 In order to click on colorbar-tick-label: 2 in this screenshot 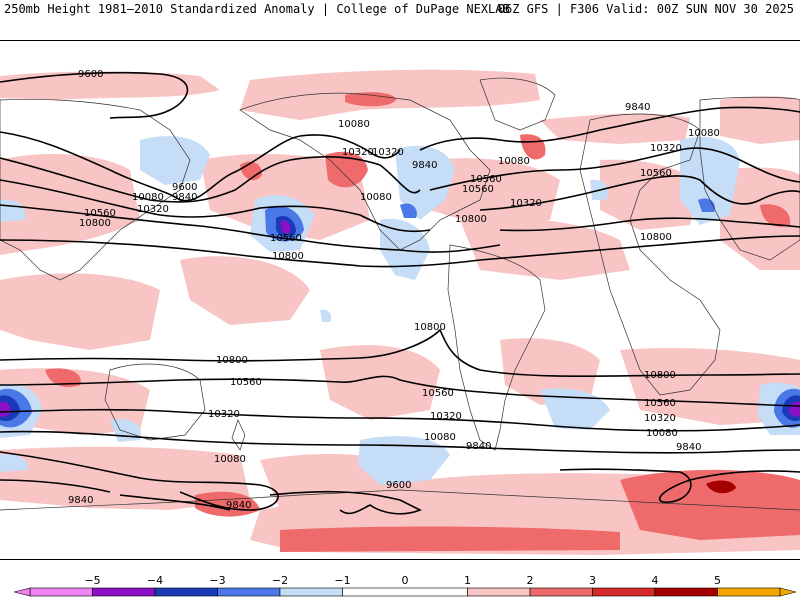, I will do `click(530, 580)`.